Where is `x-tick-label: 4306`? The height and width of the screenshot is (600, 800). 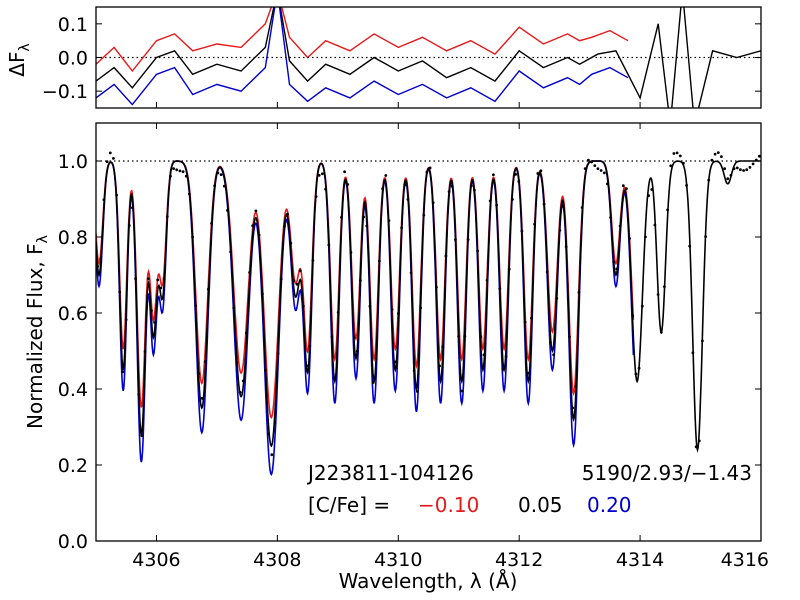
x-tick-label: 4306 is located at coordinates (156, 560).